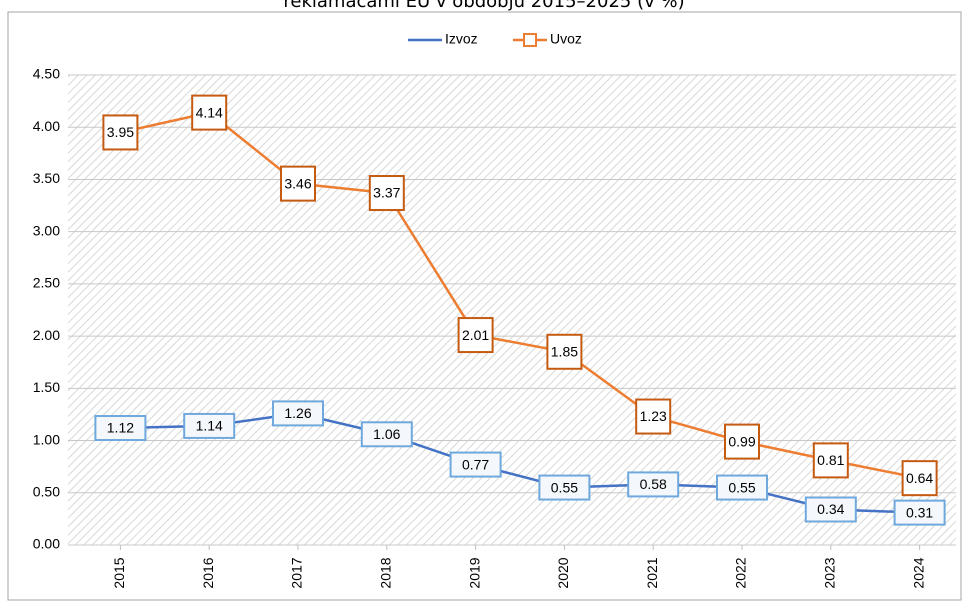 The image size is (969, 610). I want to click on x-tick-label: 2018, so click(386, 572).